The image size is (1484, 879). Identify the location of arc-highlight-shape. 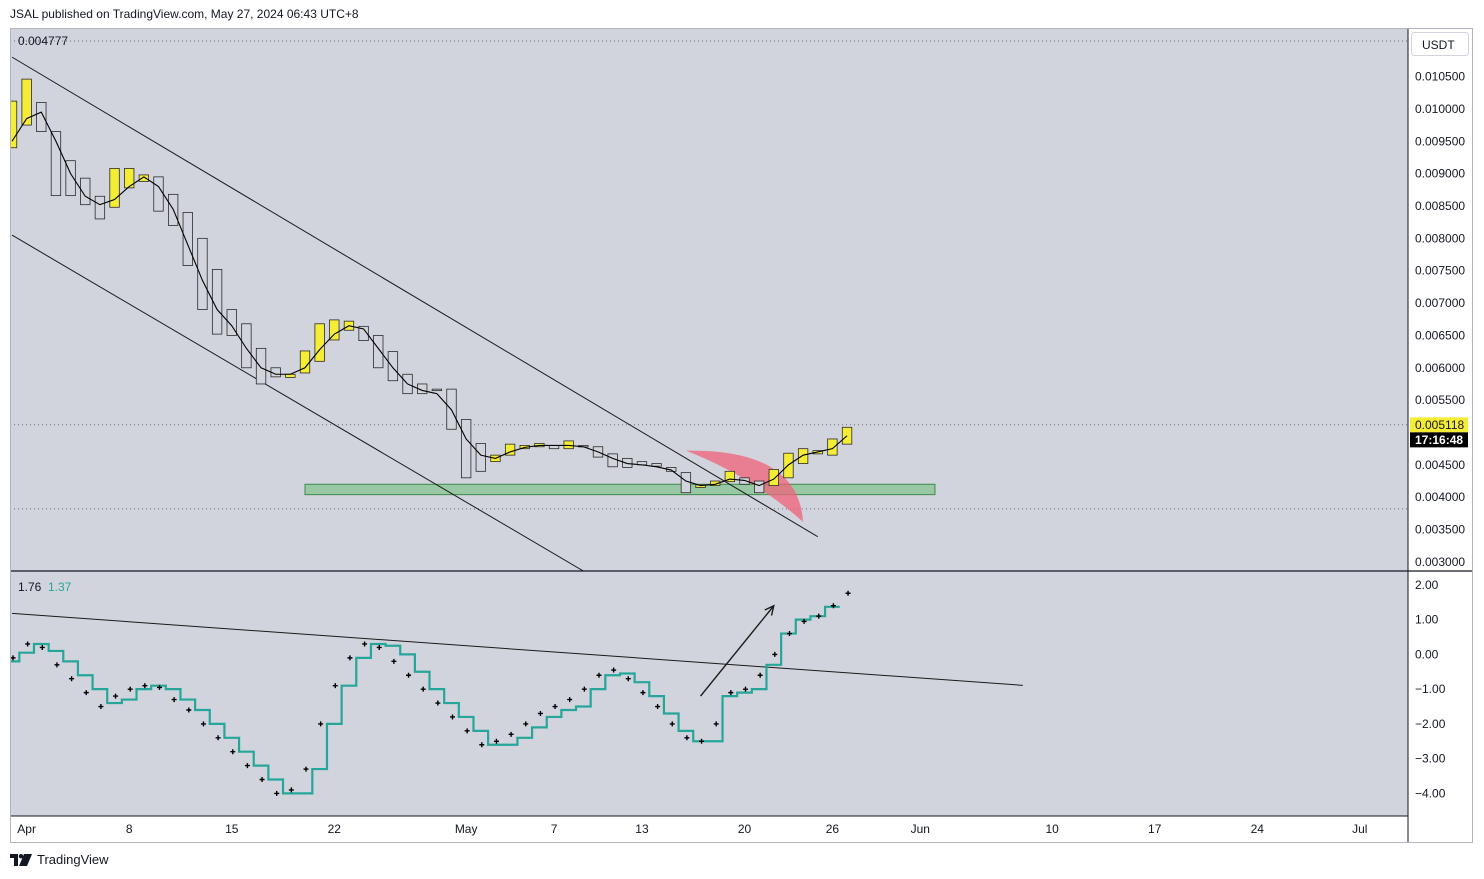
(744, 486).